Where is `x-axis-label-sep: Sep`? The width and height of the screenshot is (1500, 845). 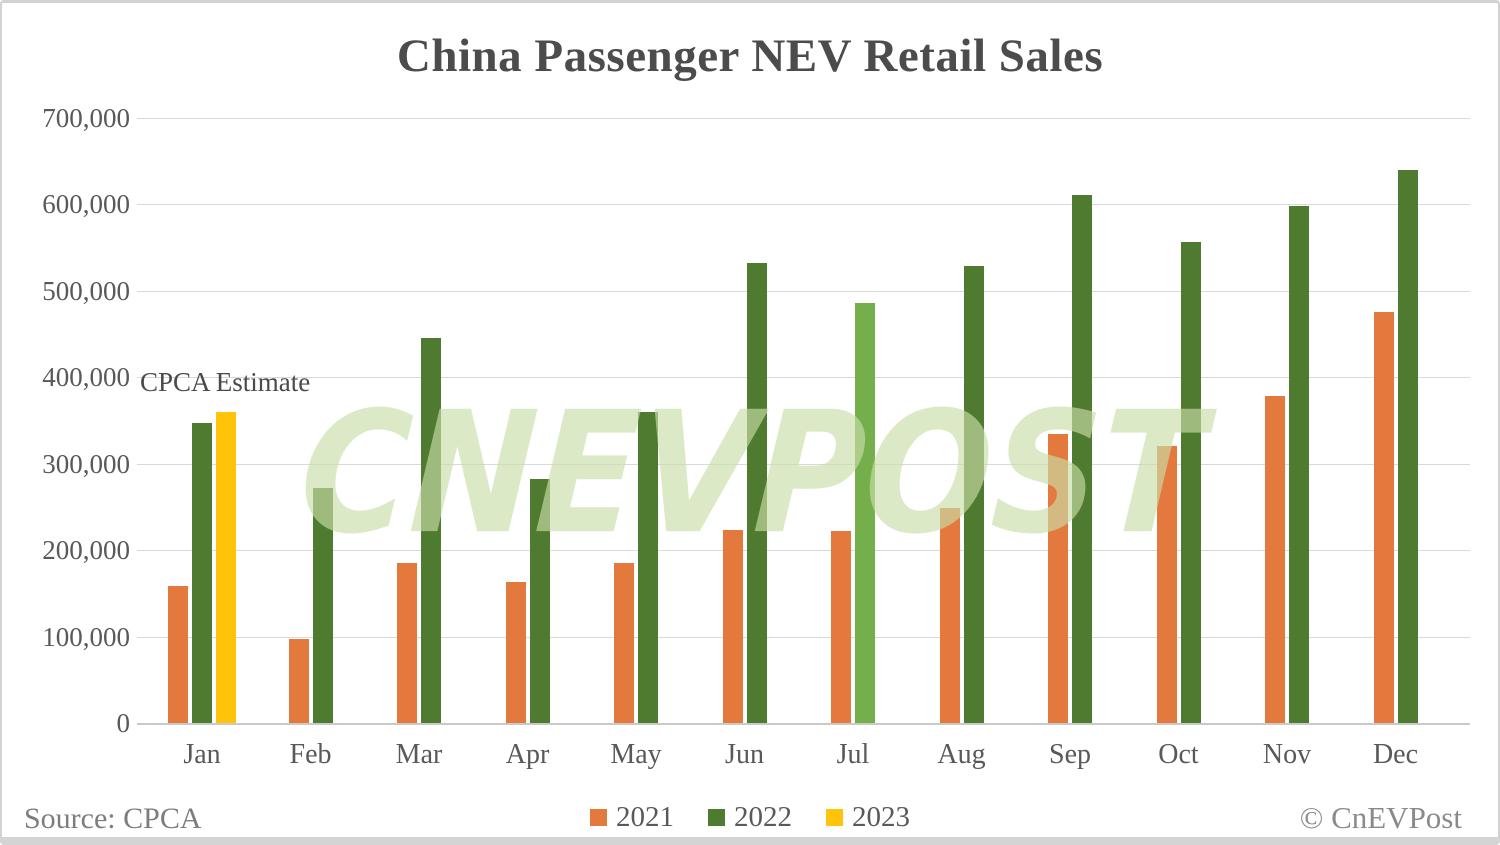
x-axis-label-sep: Sep is located at coordinates (1070, 754).